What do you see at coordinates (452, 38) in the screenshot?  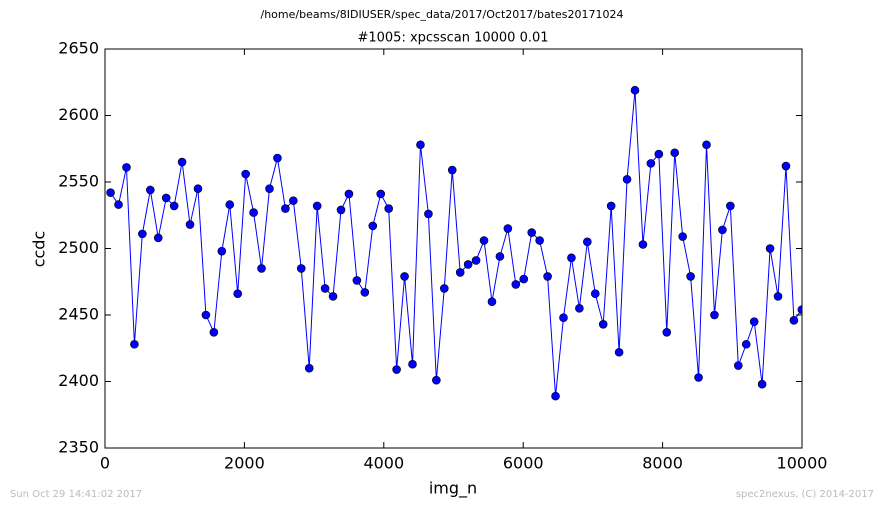 I see `chart-title: #1005: xpcsscan 10000 0.01` at bounding box center [452, 38].